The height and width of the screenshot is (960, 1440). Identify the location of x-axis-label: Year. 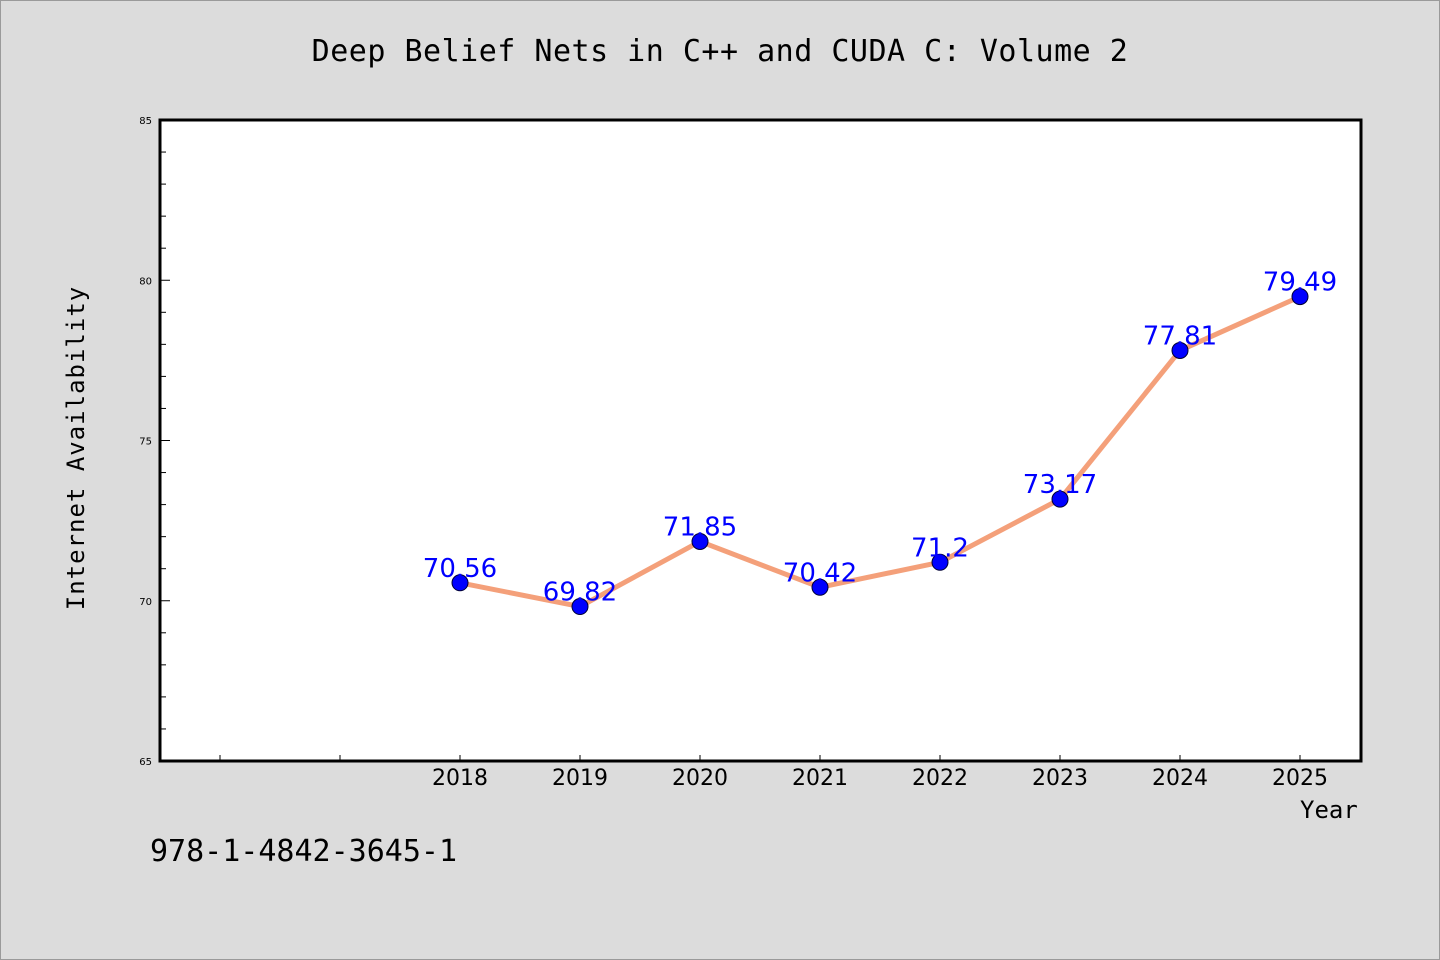
(1329, 810).